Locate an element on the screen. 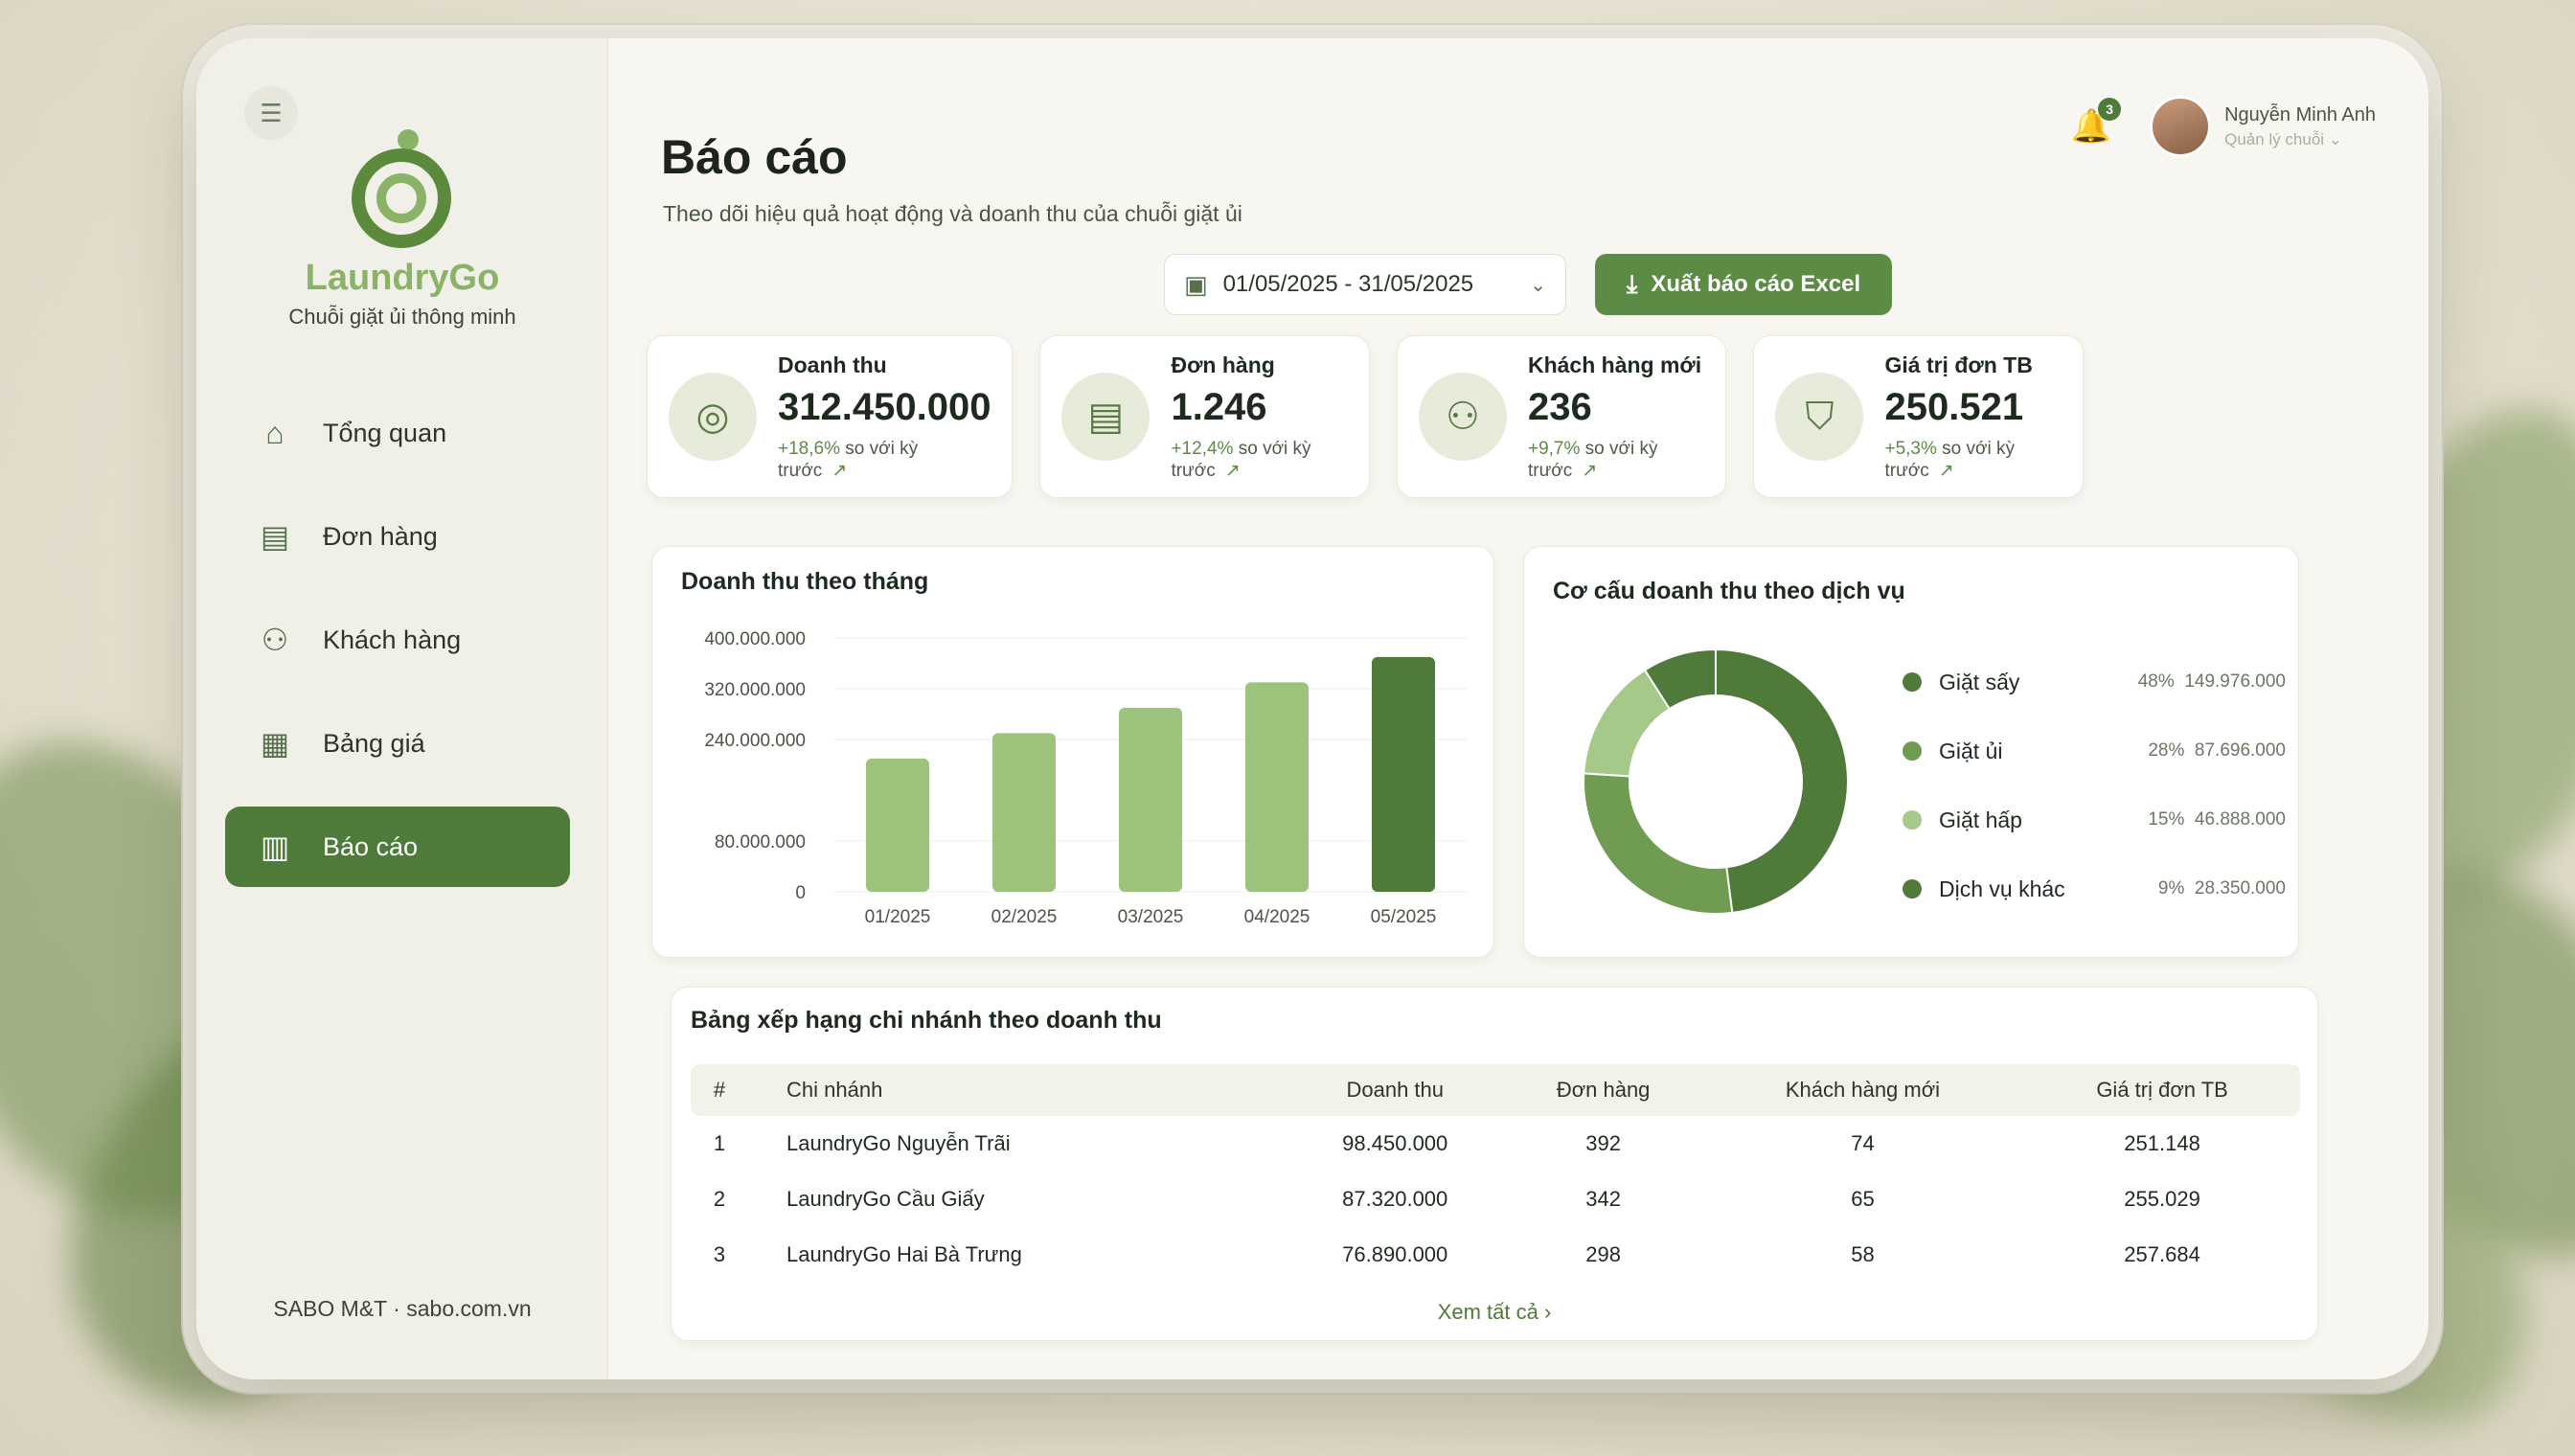 The width and height of the screenshot is (2575, 1456). kpi-label: Đơn hàng is located at coordinates (1223, 364).